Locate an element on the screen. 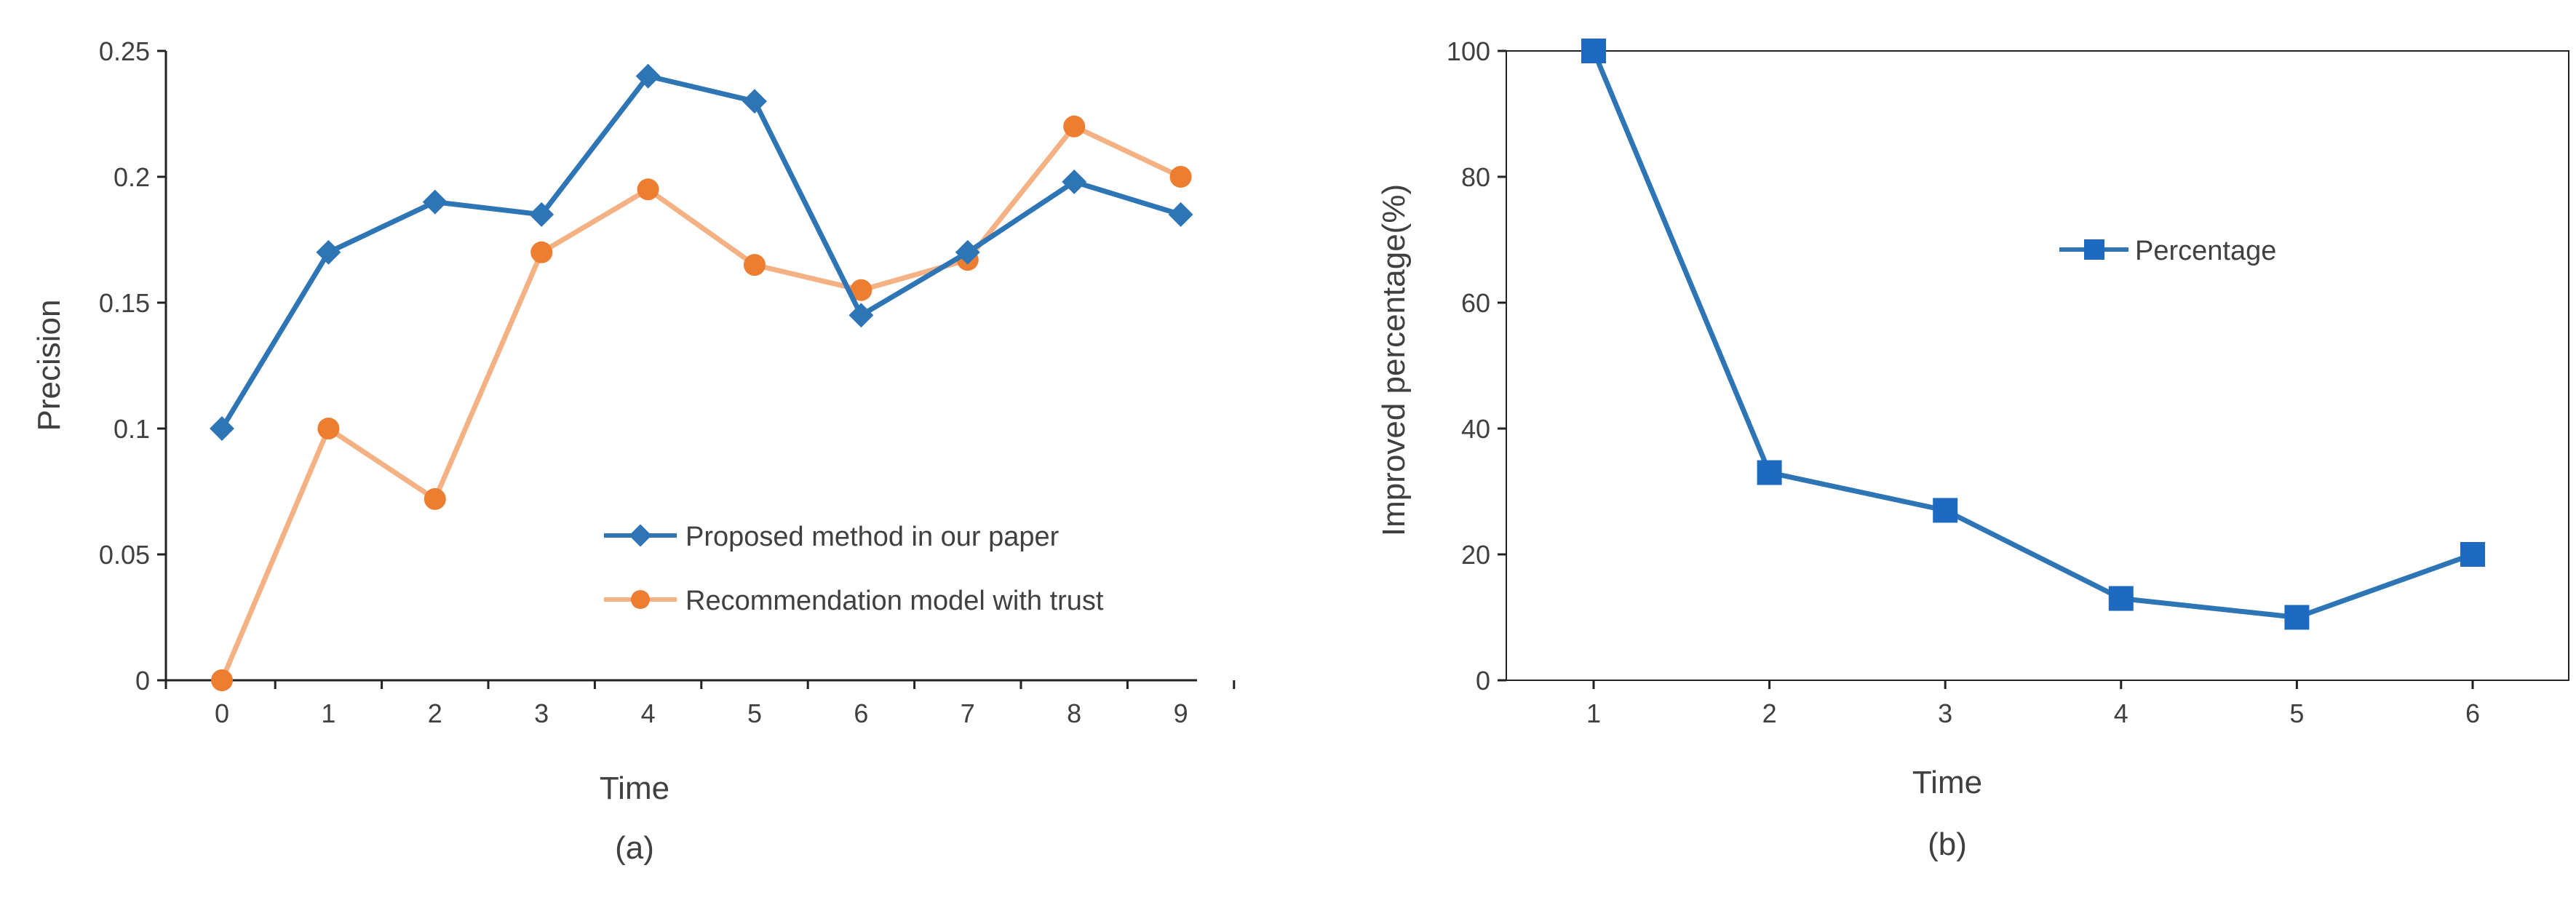 This screenshot has height=900, width=2576. legend-item-proposed: Proposed method in our paper is located at coordinates (832, 537).